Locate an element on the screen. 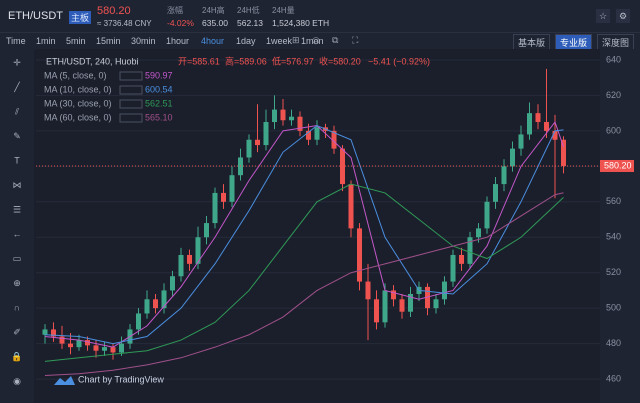  chart-title: ETH/USDT, 240, Huobi is located at coordinates (92, 61).